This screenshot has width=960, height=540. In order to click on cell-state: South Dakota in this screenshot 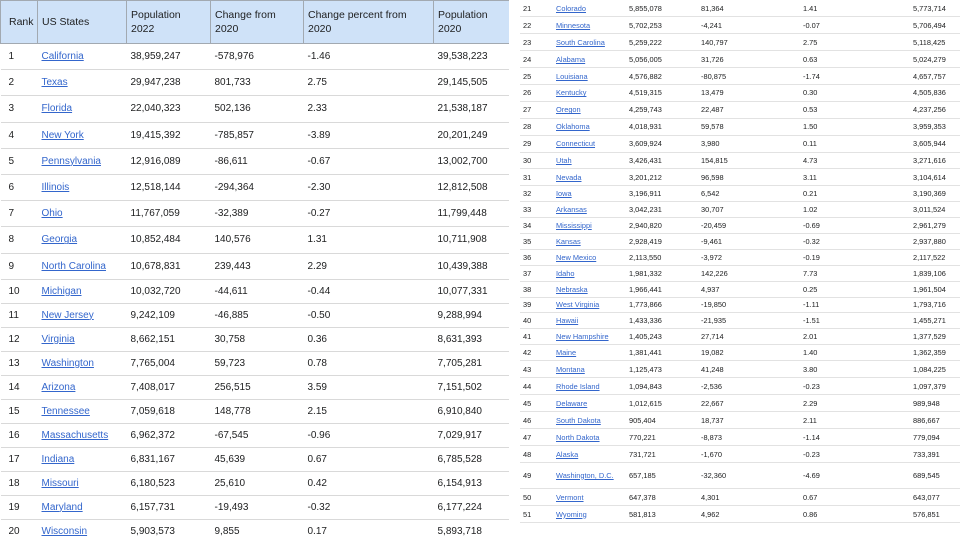, I will do `click(589, 420)`.